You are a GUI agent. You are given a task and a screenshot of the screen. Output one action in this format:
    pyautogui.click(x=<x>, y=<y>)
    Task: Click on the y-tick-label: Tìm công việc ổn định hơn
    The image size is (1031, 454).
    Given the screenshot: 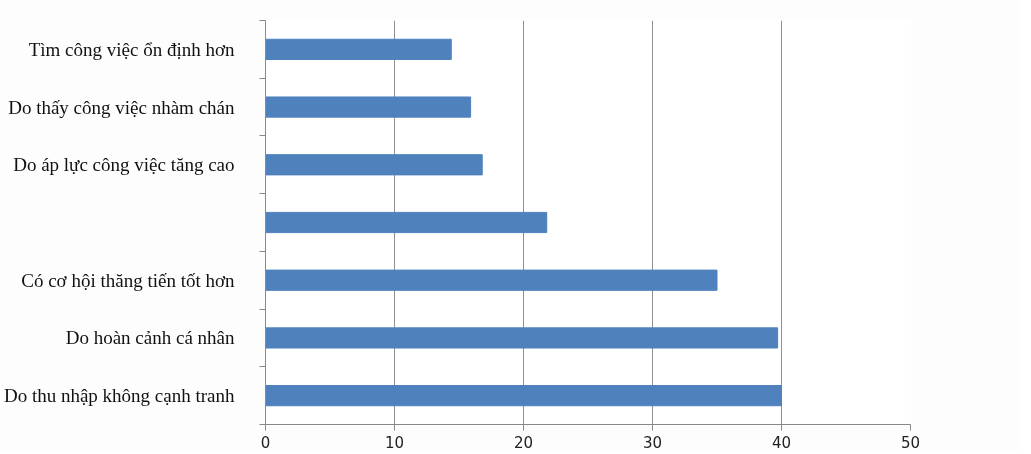 What is the action you would take?
    pyautogui.click(x=131, y=49)
    